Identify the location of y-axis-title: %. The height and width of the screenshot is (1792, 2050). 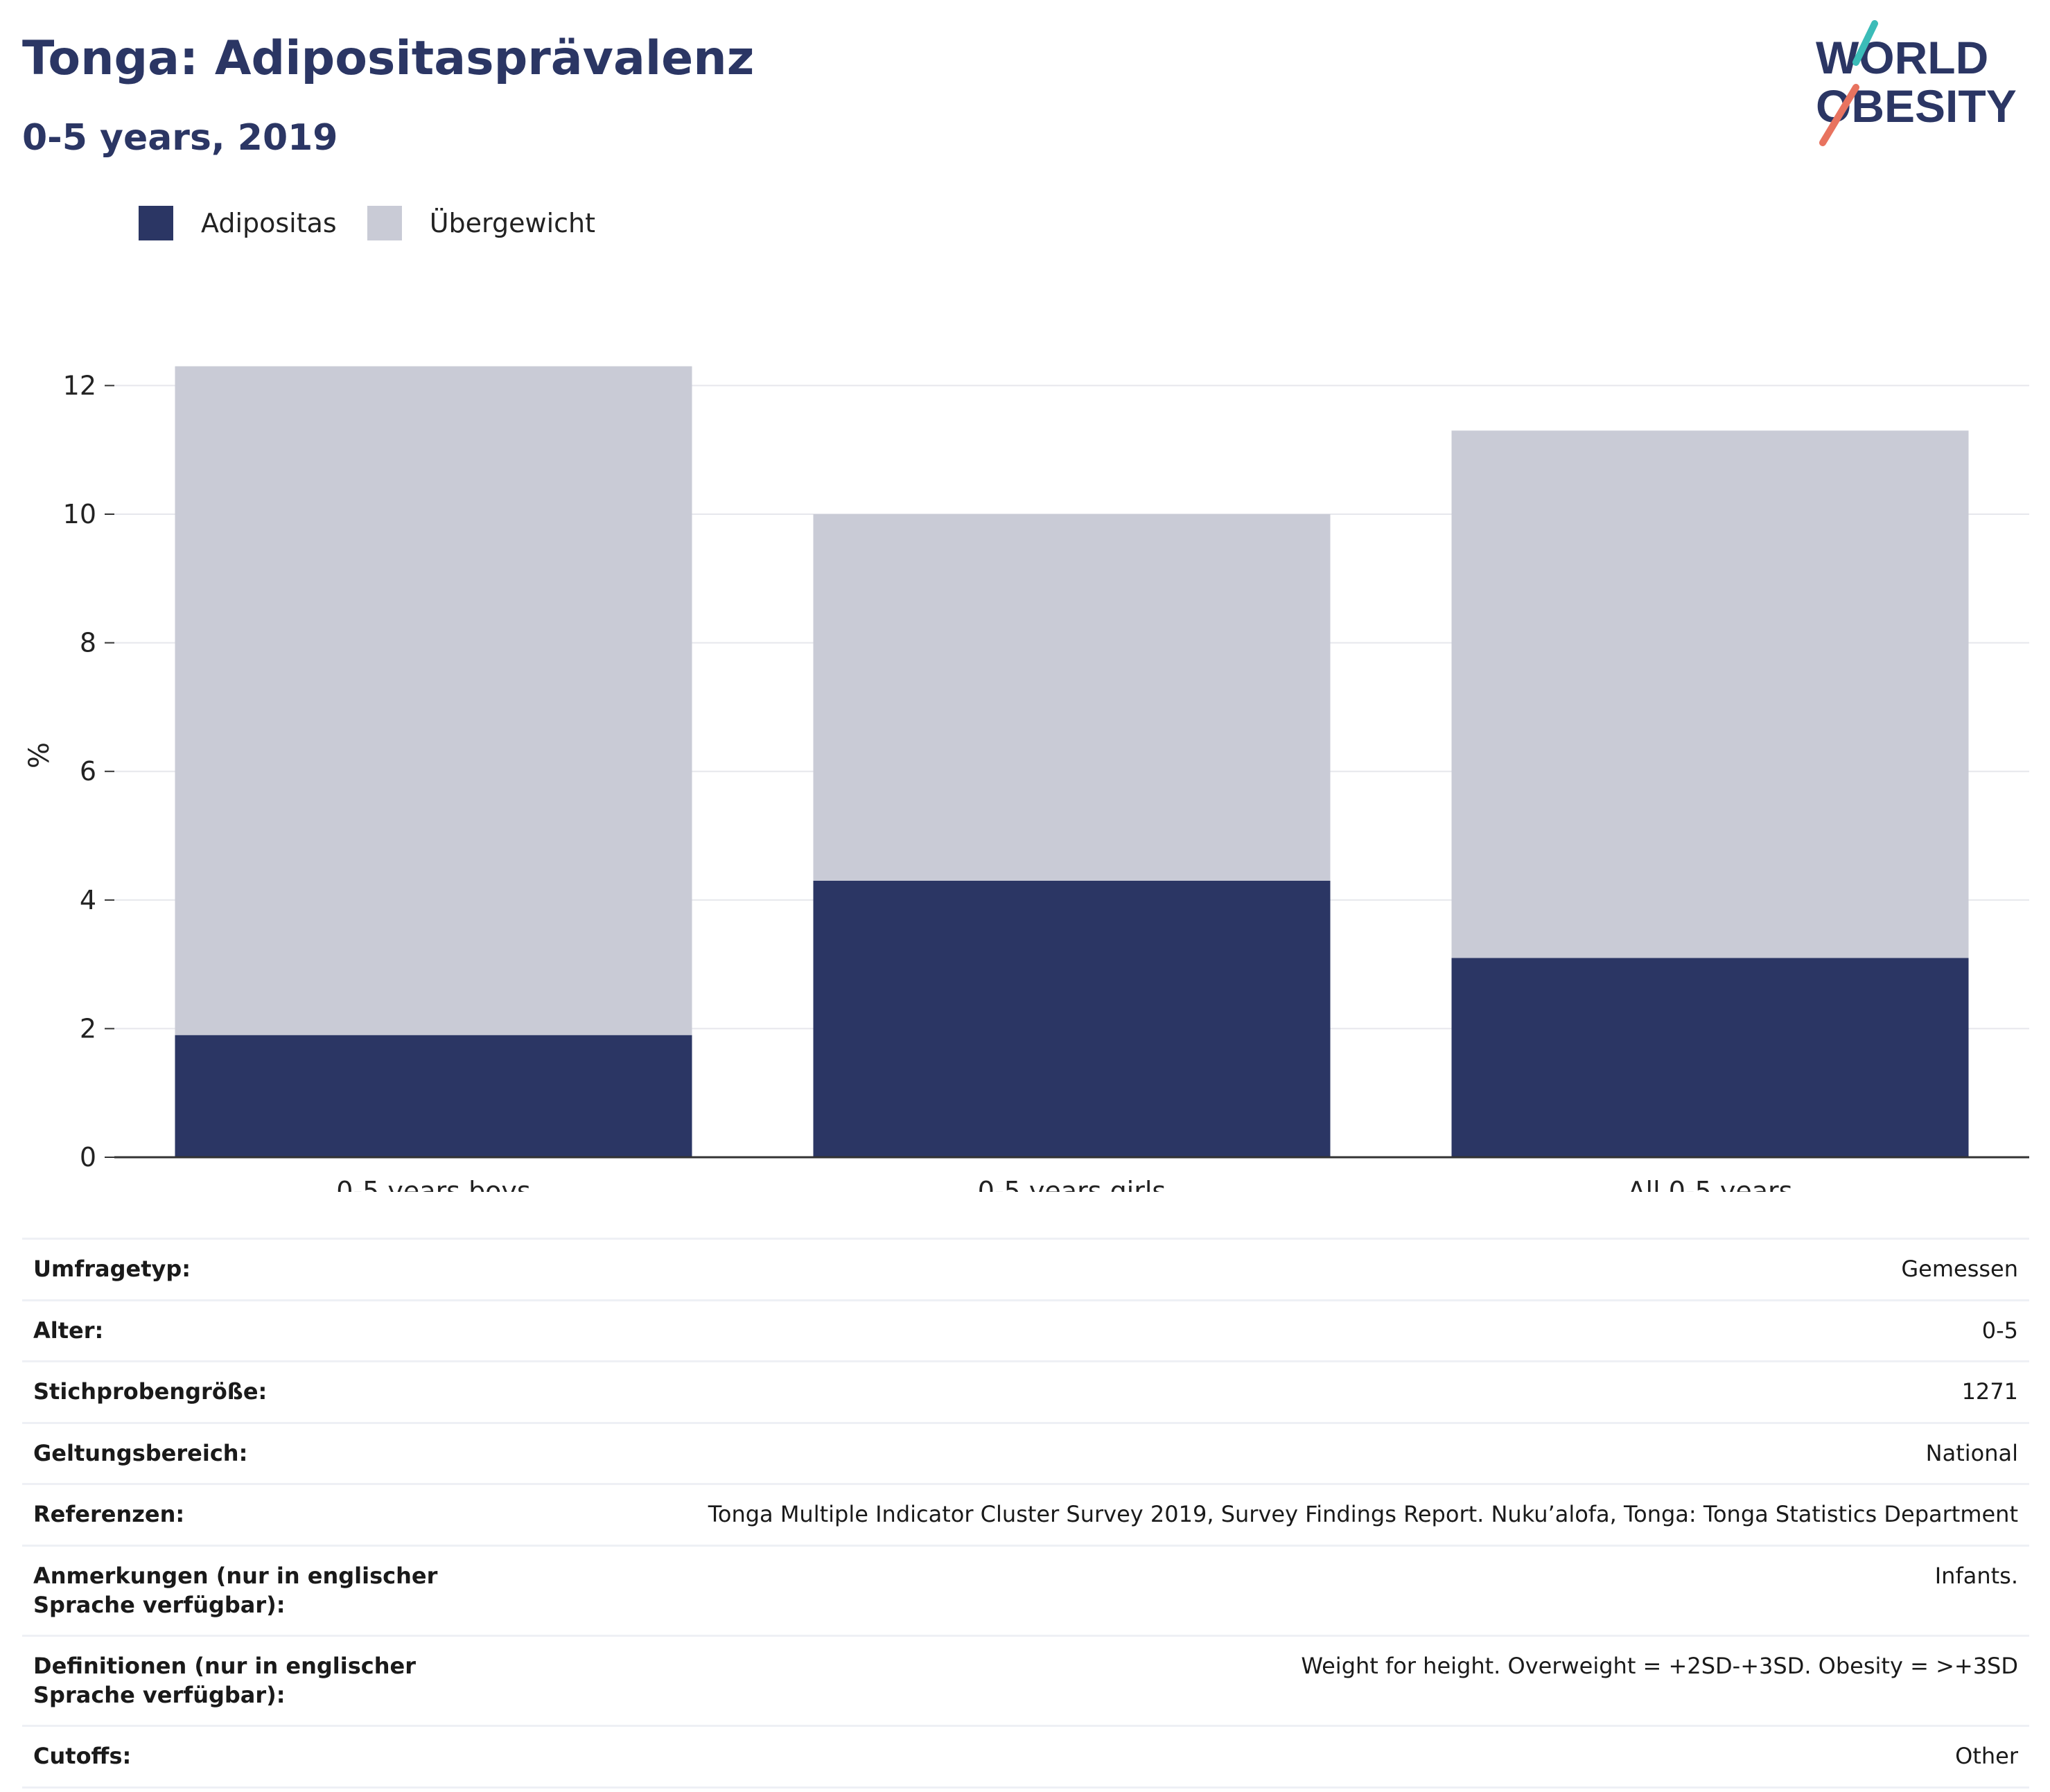
(39, 755).